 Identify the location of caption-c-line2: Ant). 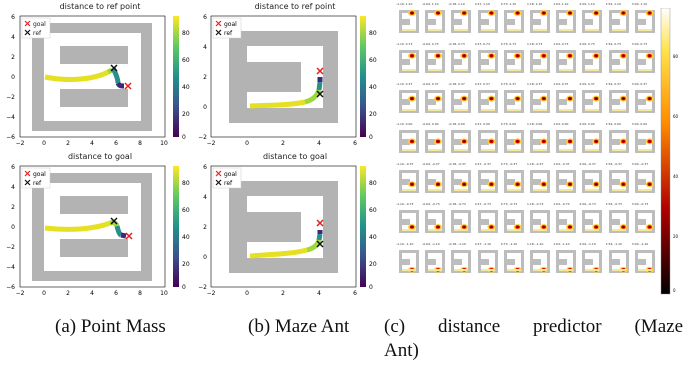
(401, 350).